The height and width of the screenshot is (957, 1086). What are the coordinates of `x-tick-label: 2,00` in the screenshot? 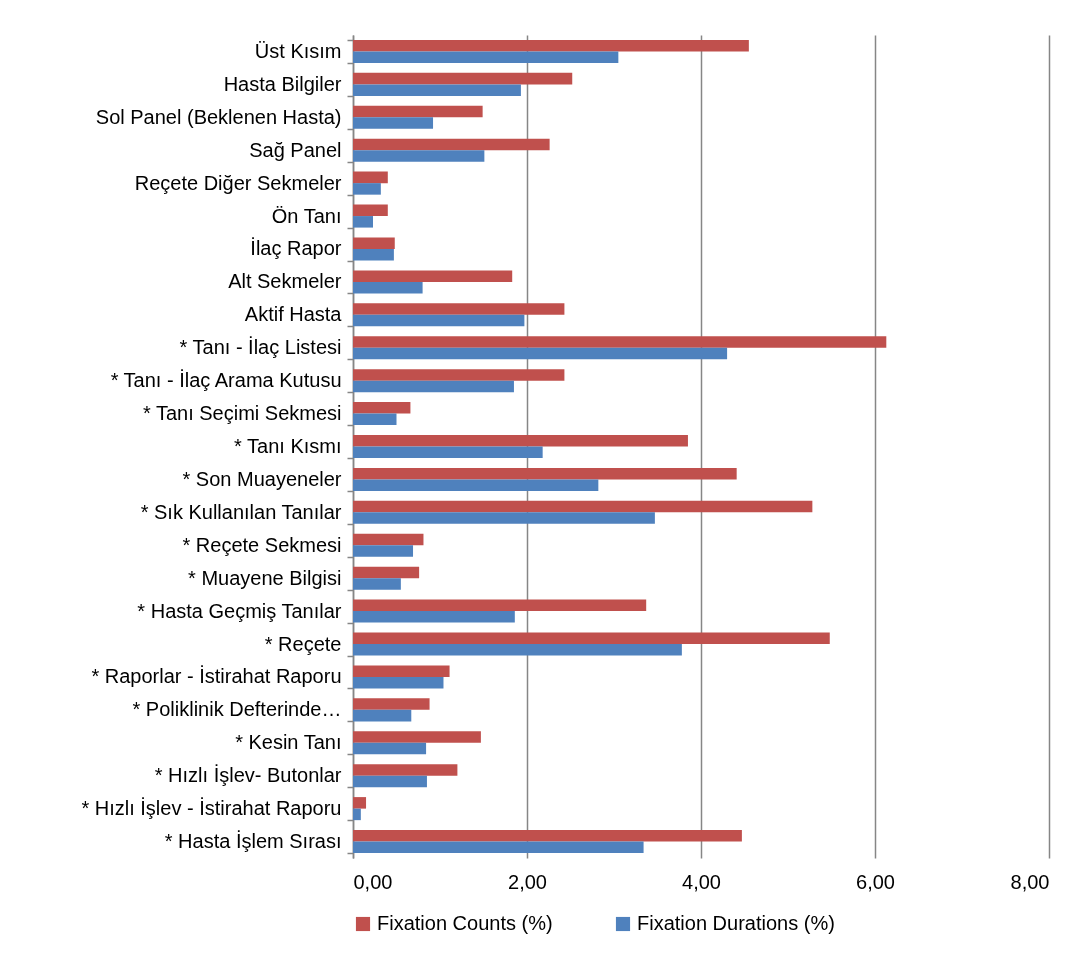 It's located at (527, 881).